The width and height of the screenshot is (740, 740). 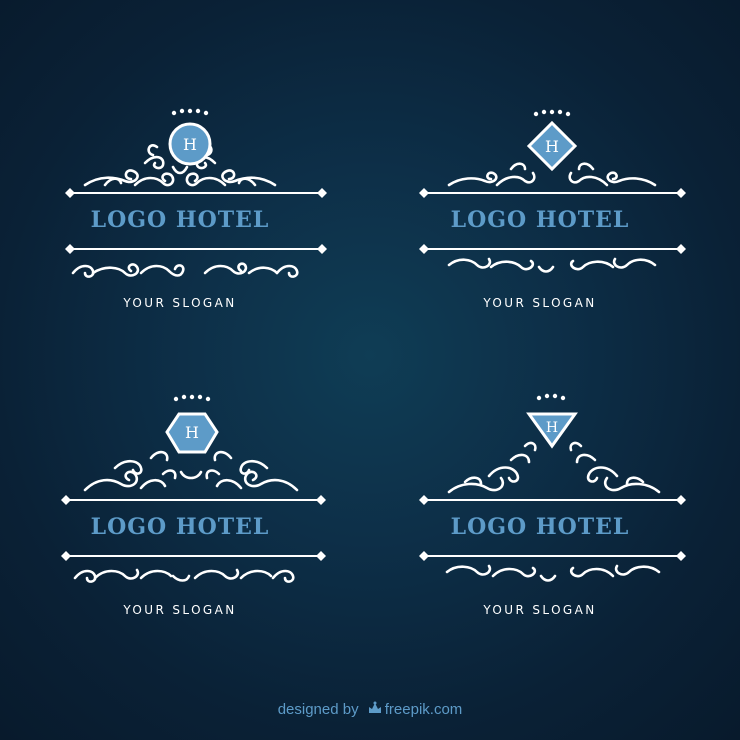 I want to click on logo-diamond-ornaments: H, so click(x=552, y=191).